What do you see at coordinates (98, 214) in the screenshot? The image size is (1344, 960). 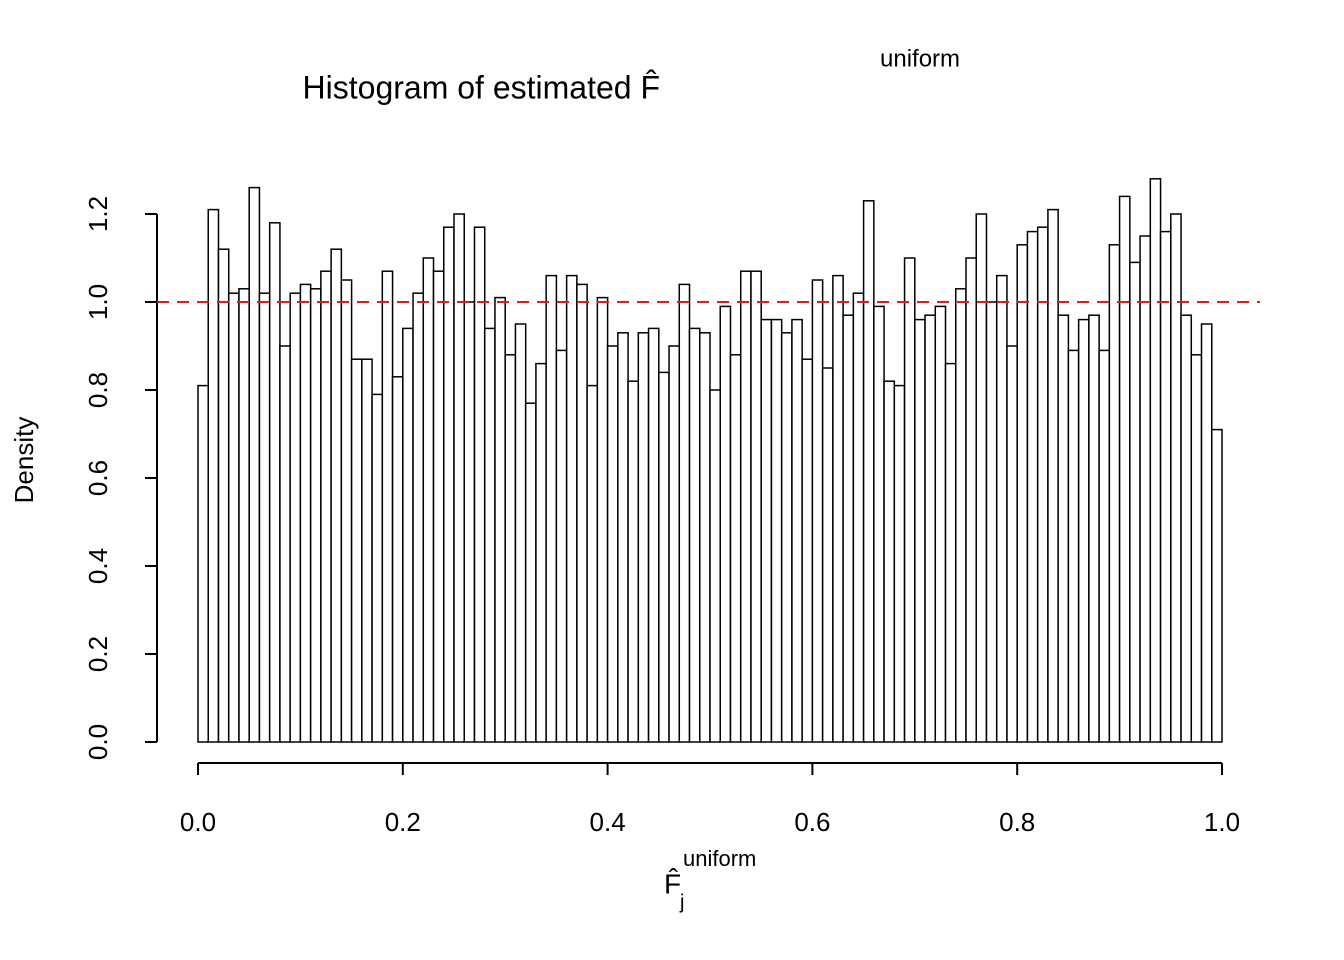 I see `y-tick-label: 1.2` at bounding box center [98, 214].